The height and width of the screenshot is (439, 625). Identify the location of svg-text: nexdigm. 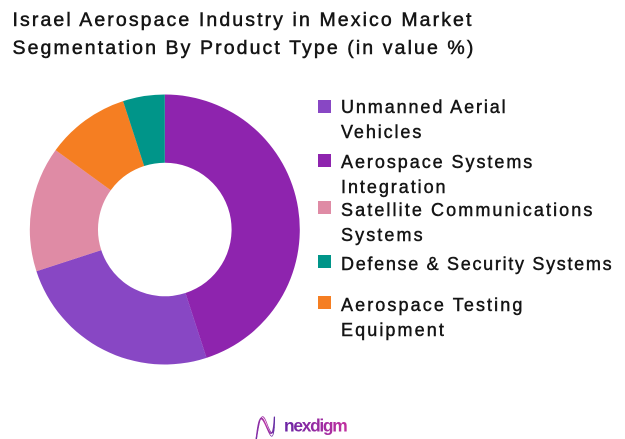
(315, 426).